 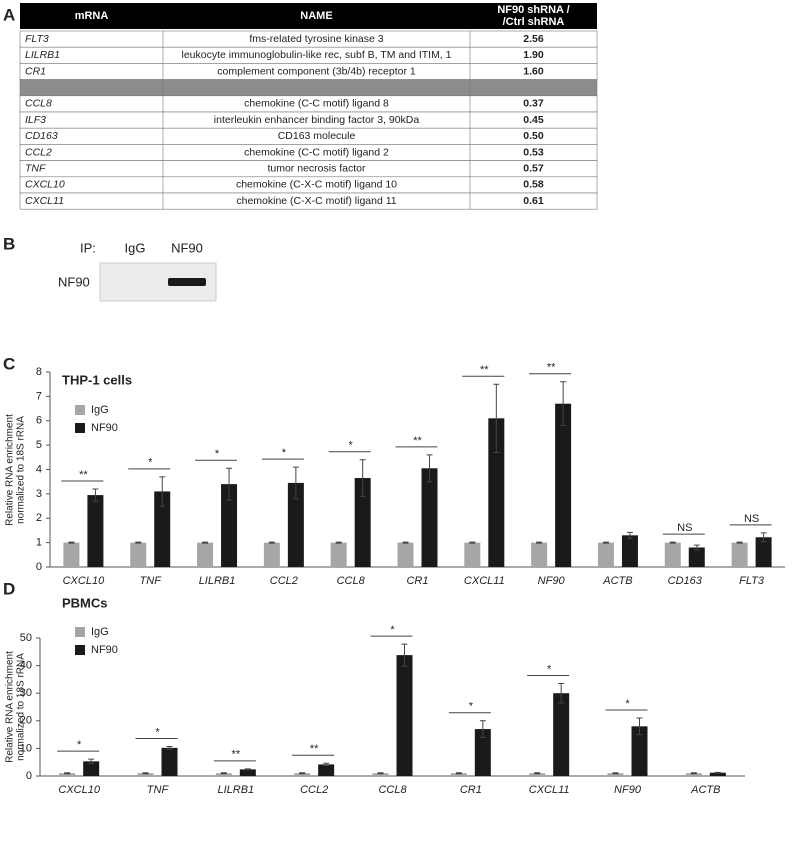 I want to click on table-cell: 0.53, so click(x=533, y=152).